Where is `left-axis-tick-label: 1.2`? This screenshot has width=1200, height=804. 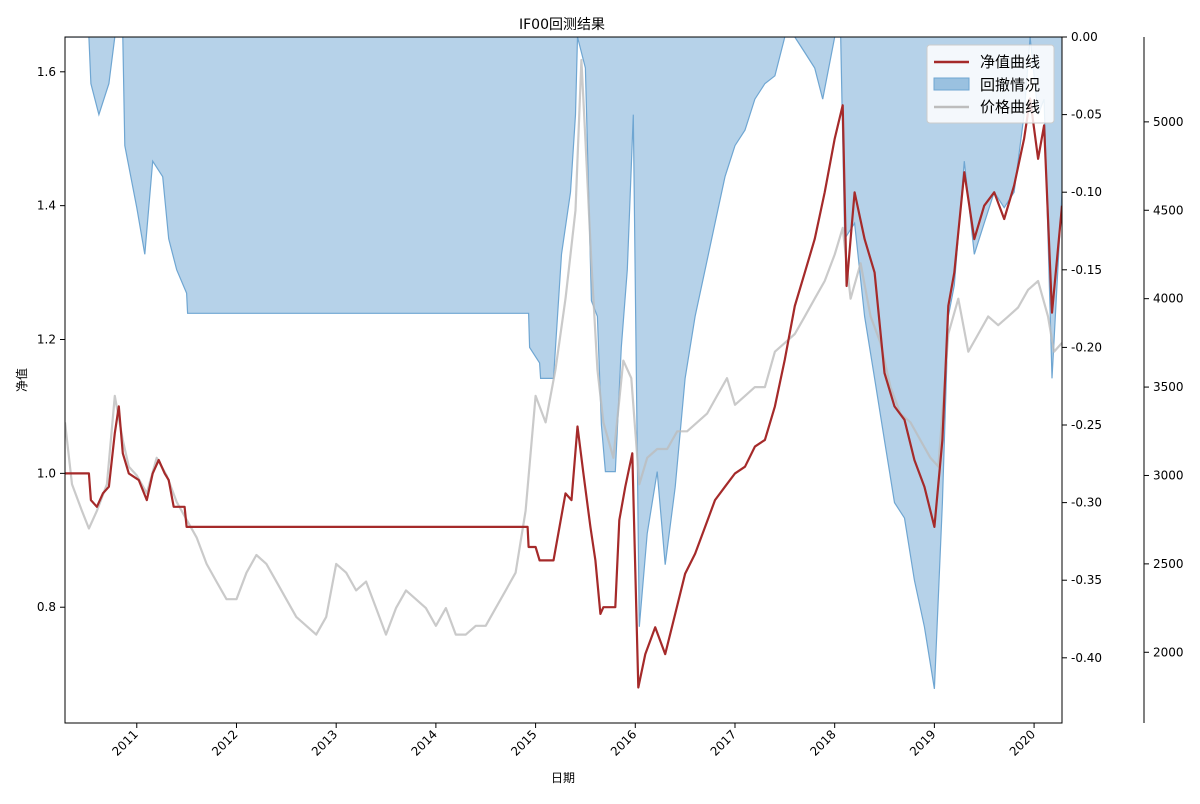 left-axis-tick-label: 1.2 is located at coordinates (46, 340).